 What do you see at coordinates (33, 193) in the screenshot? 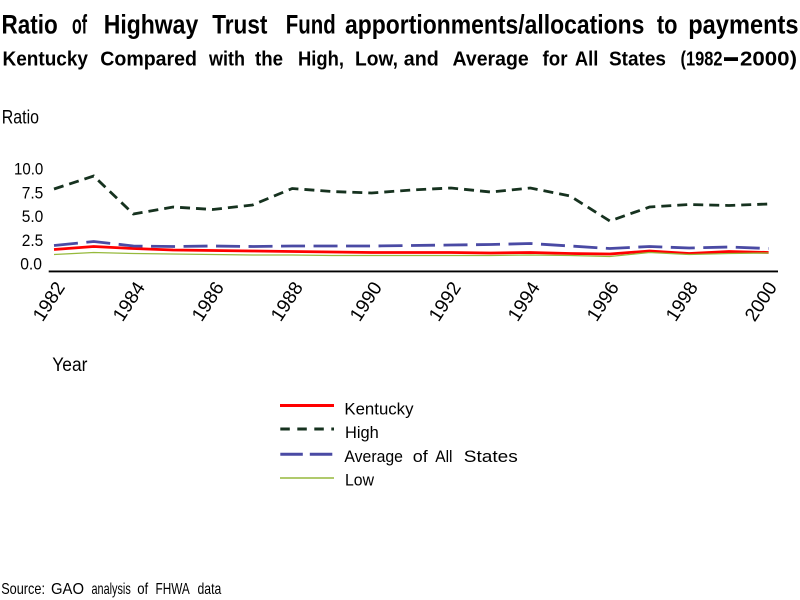
I see `svg-text: 7.5` at bounding box center [33, 193].